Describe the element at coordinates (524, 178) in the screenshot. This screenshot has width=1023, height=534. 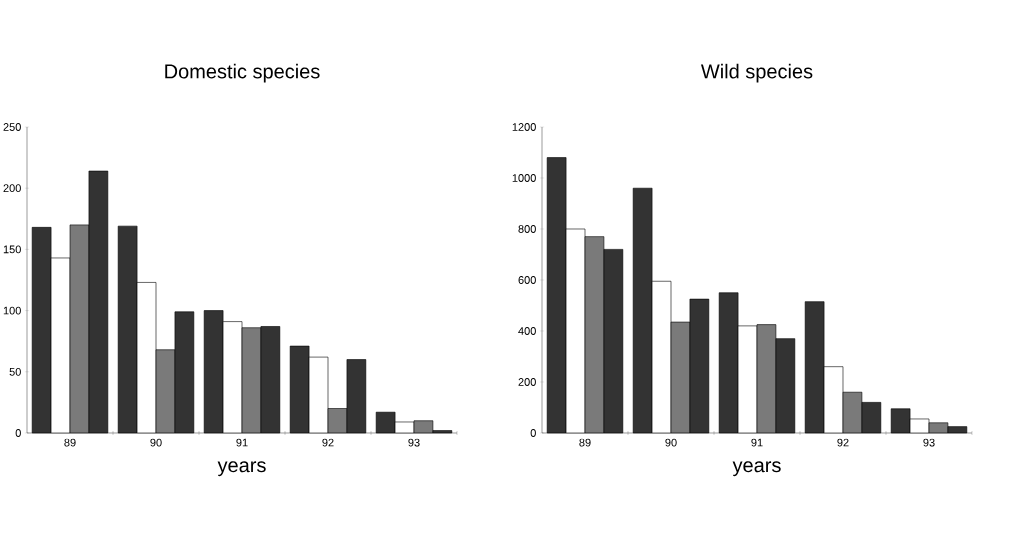
I see `y-tick-label: 1000` at that location.